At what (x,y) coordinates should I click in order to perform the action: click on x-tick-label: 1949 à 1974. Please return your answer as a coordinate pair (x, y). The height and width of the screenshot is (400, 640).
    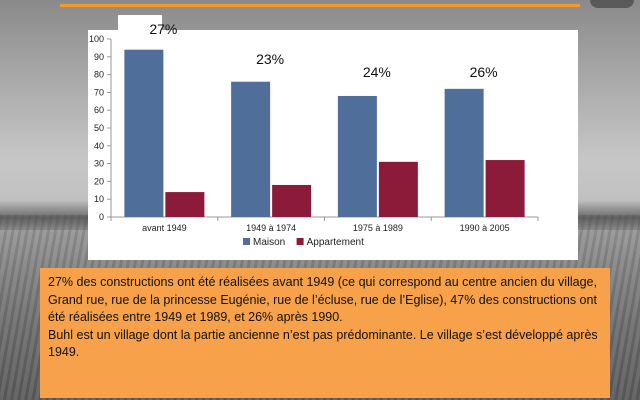
    Looking at the image, I should click on (271, 228).